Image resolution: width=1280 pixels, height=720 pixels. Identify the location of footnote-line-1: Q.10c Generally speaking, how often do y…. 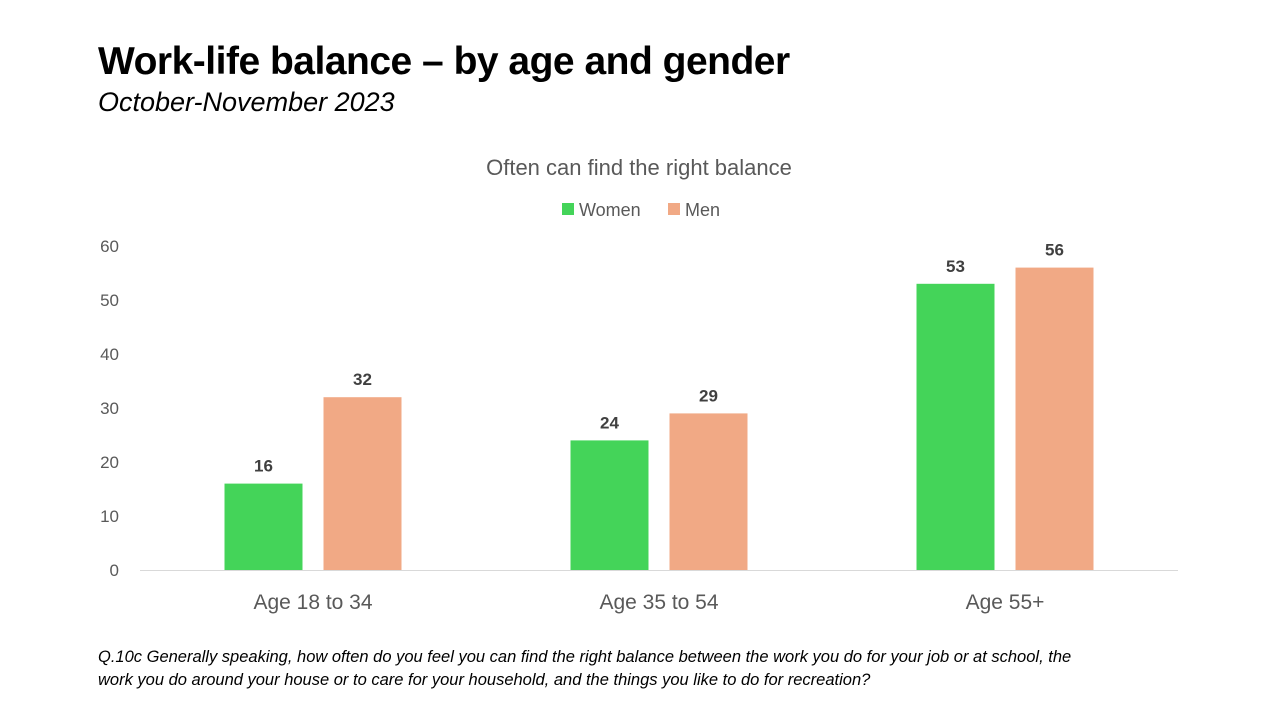
(585, 657).